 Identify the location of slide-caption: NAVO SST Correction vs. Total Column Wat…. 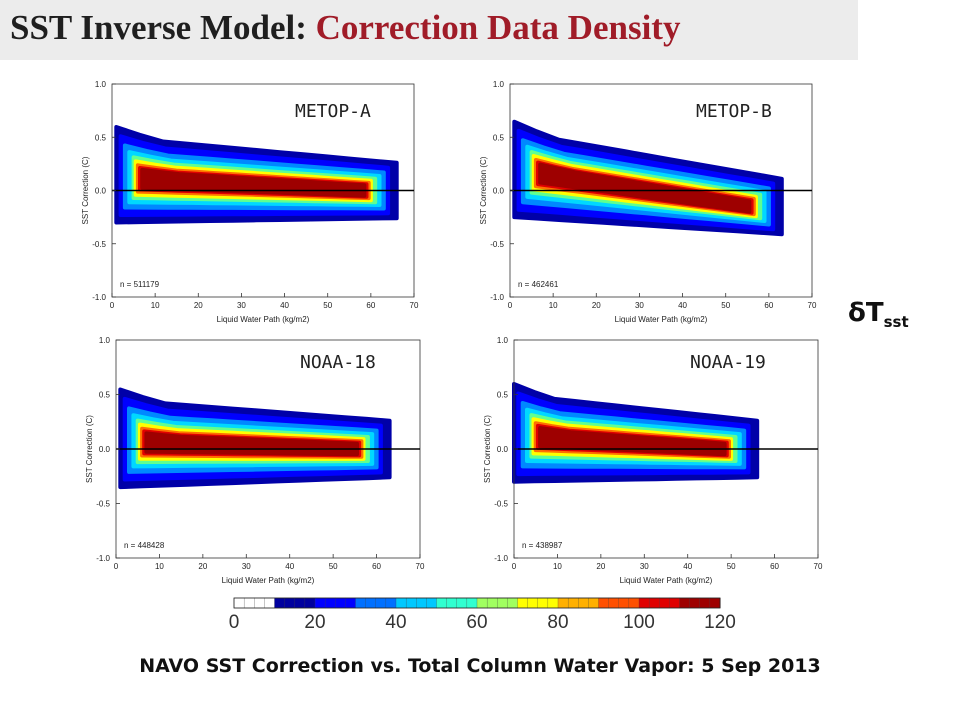
(480, 666).